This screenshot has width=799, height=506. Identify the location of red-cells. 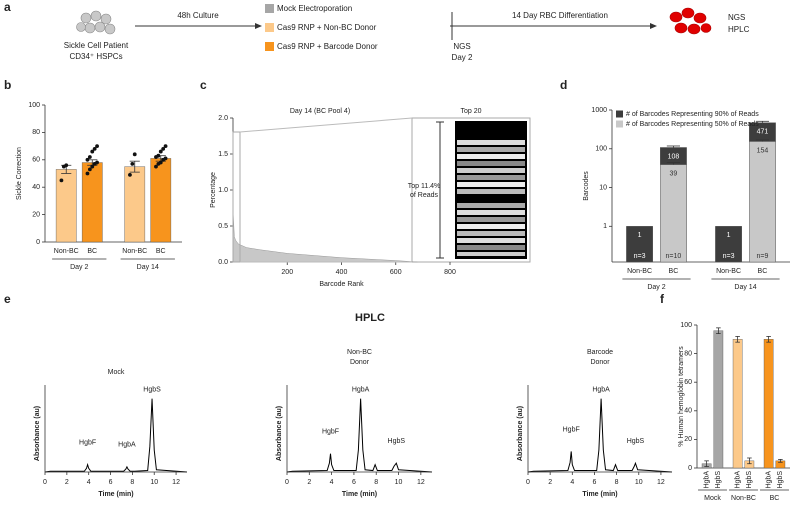
(690, 21).